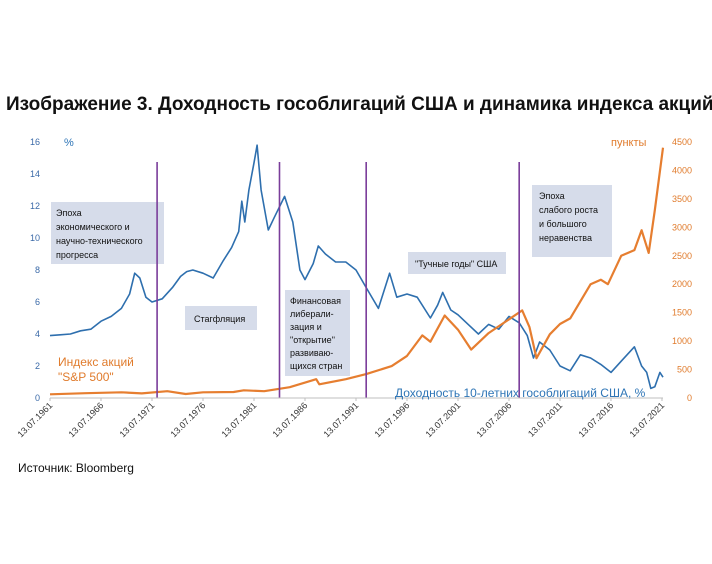 The height and width of the screenshot is (564, 712). I want to click on right-axis-tick-label: 2000, so click(682, 284).